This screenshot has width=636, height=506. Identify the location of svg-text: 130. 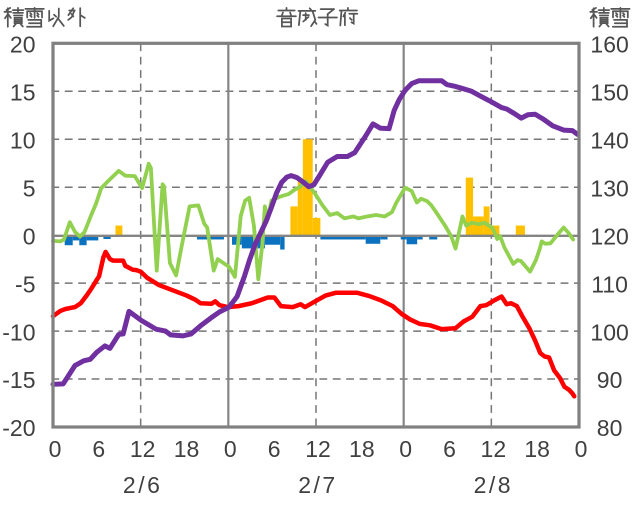
(609, 188).